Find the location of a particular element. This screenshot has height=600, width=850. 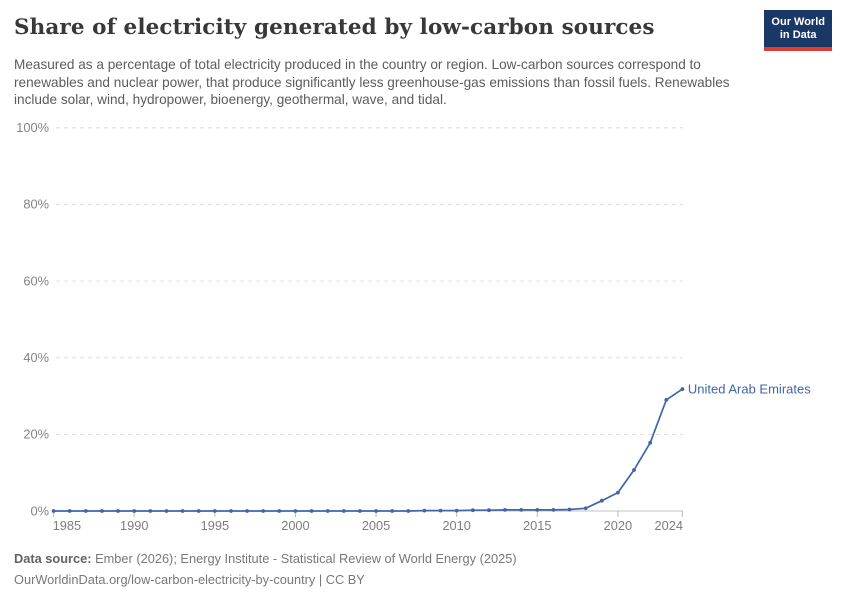

x-tick-label: 2015 is located at coordinates (537, 525).